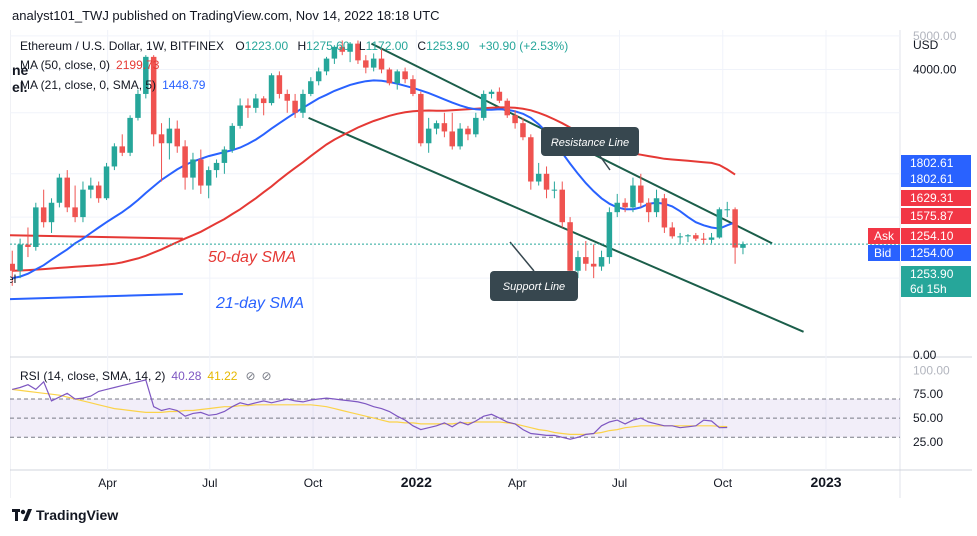 This screenshot has width=977, height=536. Describe the element at coordinates (605, 163) in the screenshot. I see `resistance-pointer` at that location.